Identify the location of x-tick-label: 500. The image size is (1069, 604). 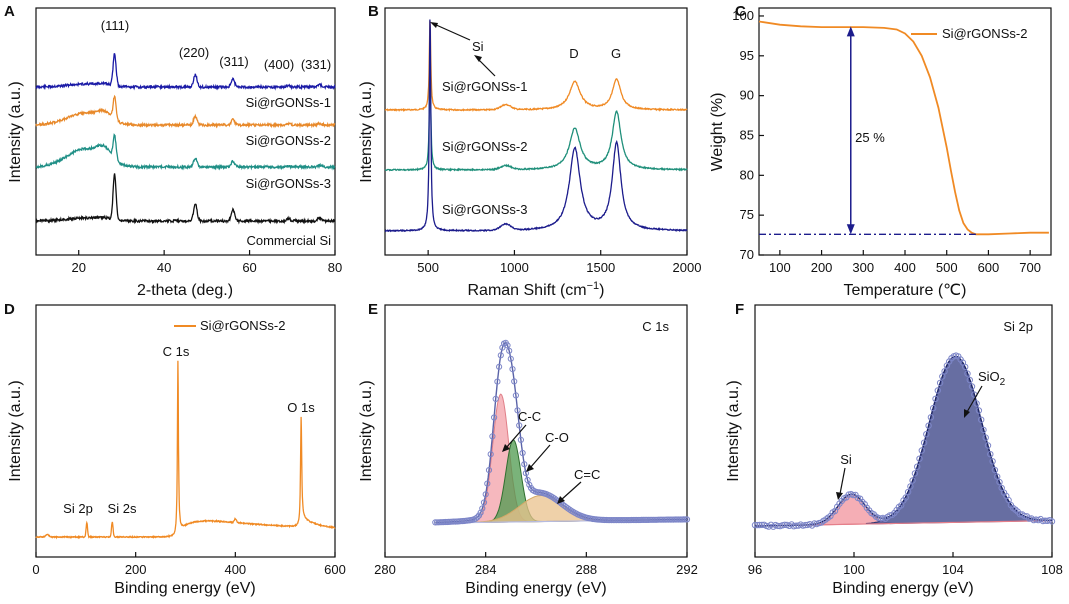
(428, 267).